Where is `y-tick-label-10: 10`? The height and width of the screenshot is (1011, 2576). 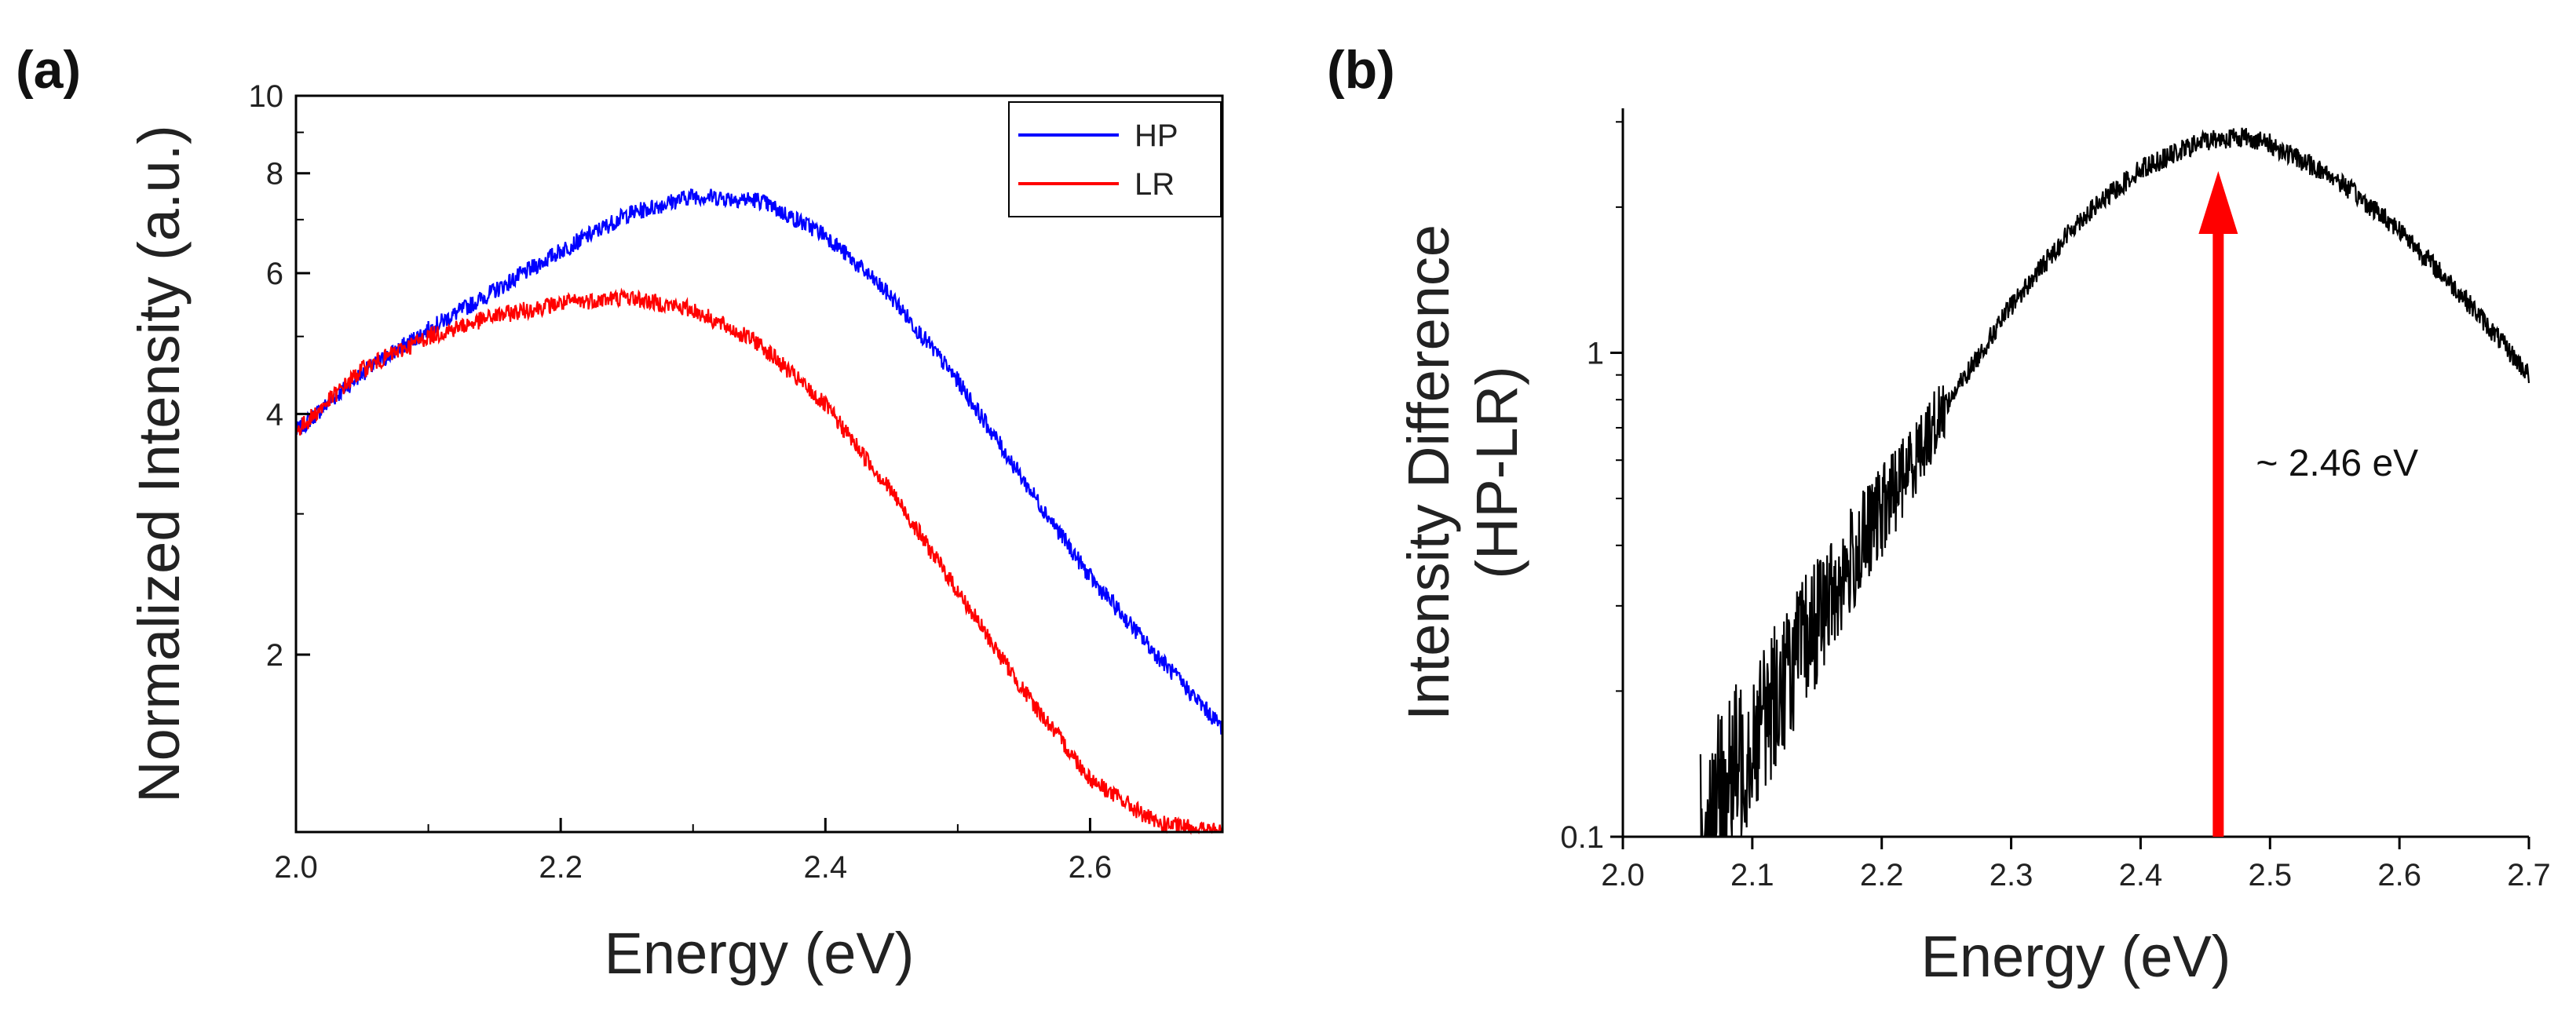
y-tick-label-10: 10 is located at coordinates (266, 97).